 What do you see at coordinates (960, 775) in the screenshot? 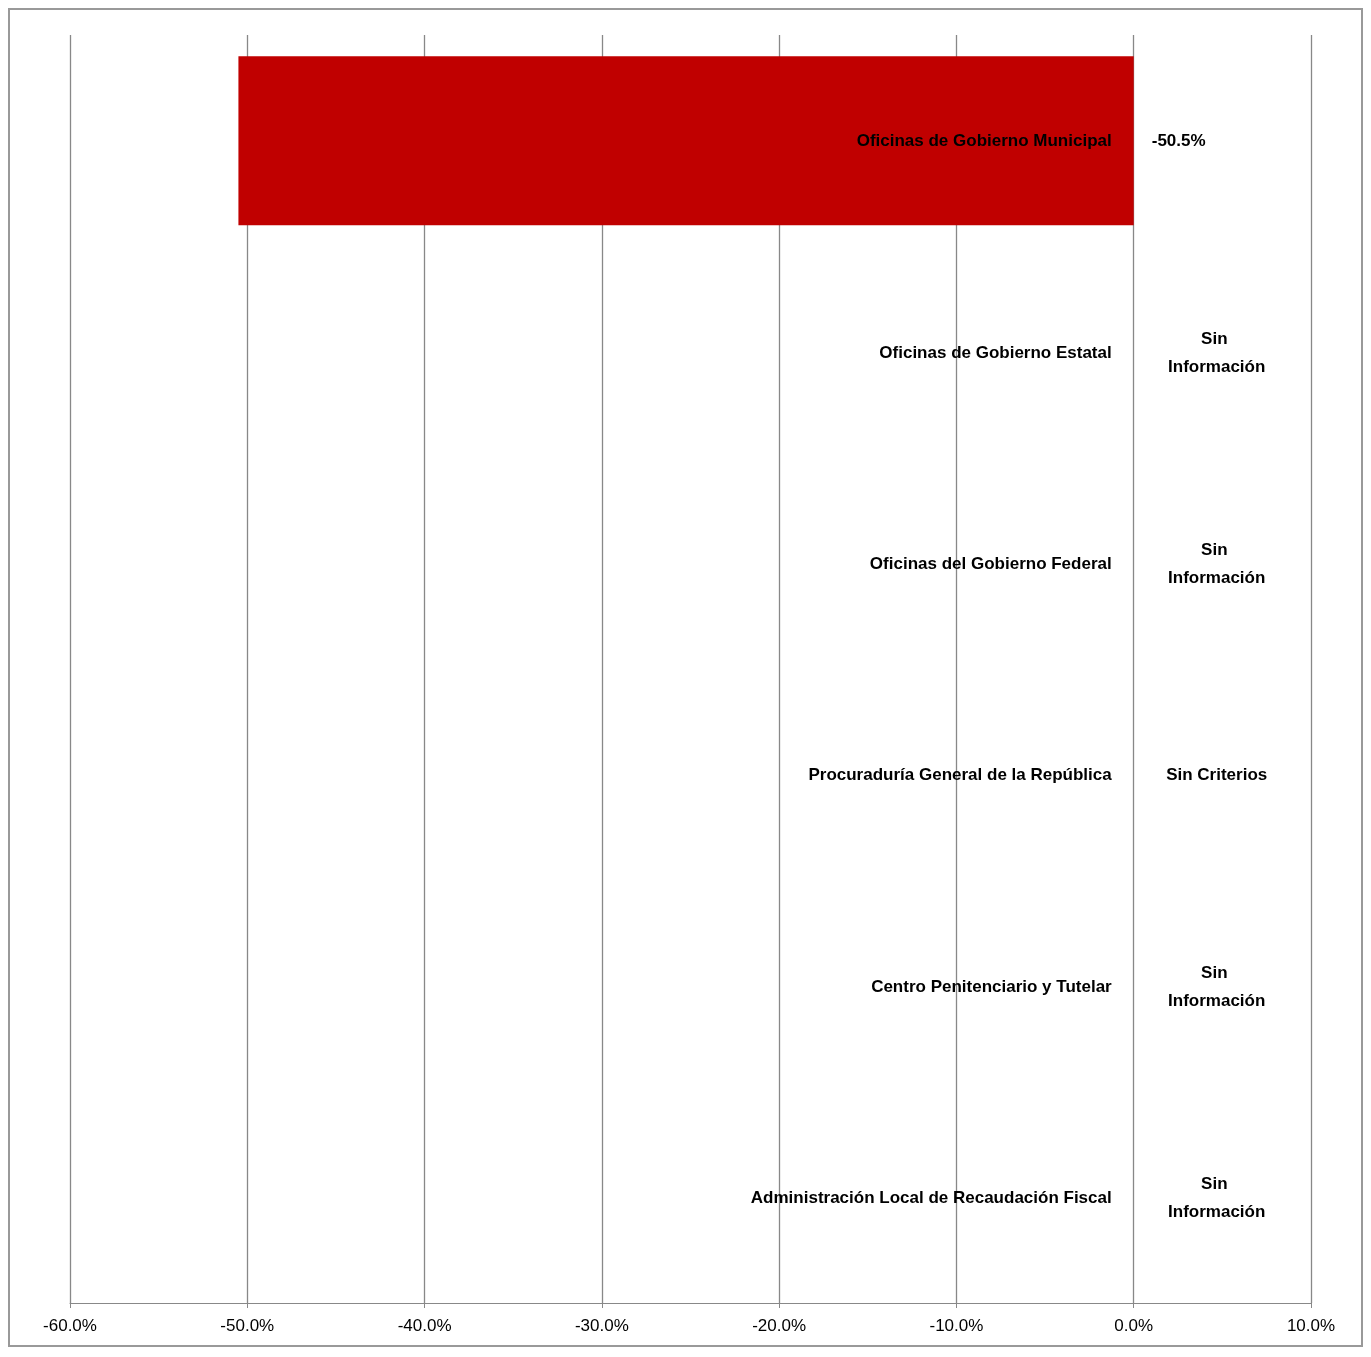
I see `y-tick-label: Procuraduría General de la República` at bounding box center [960, 775].